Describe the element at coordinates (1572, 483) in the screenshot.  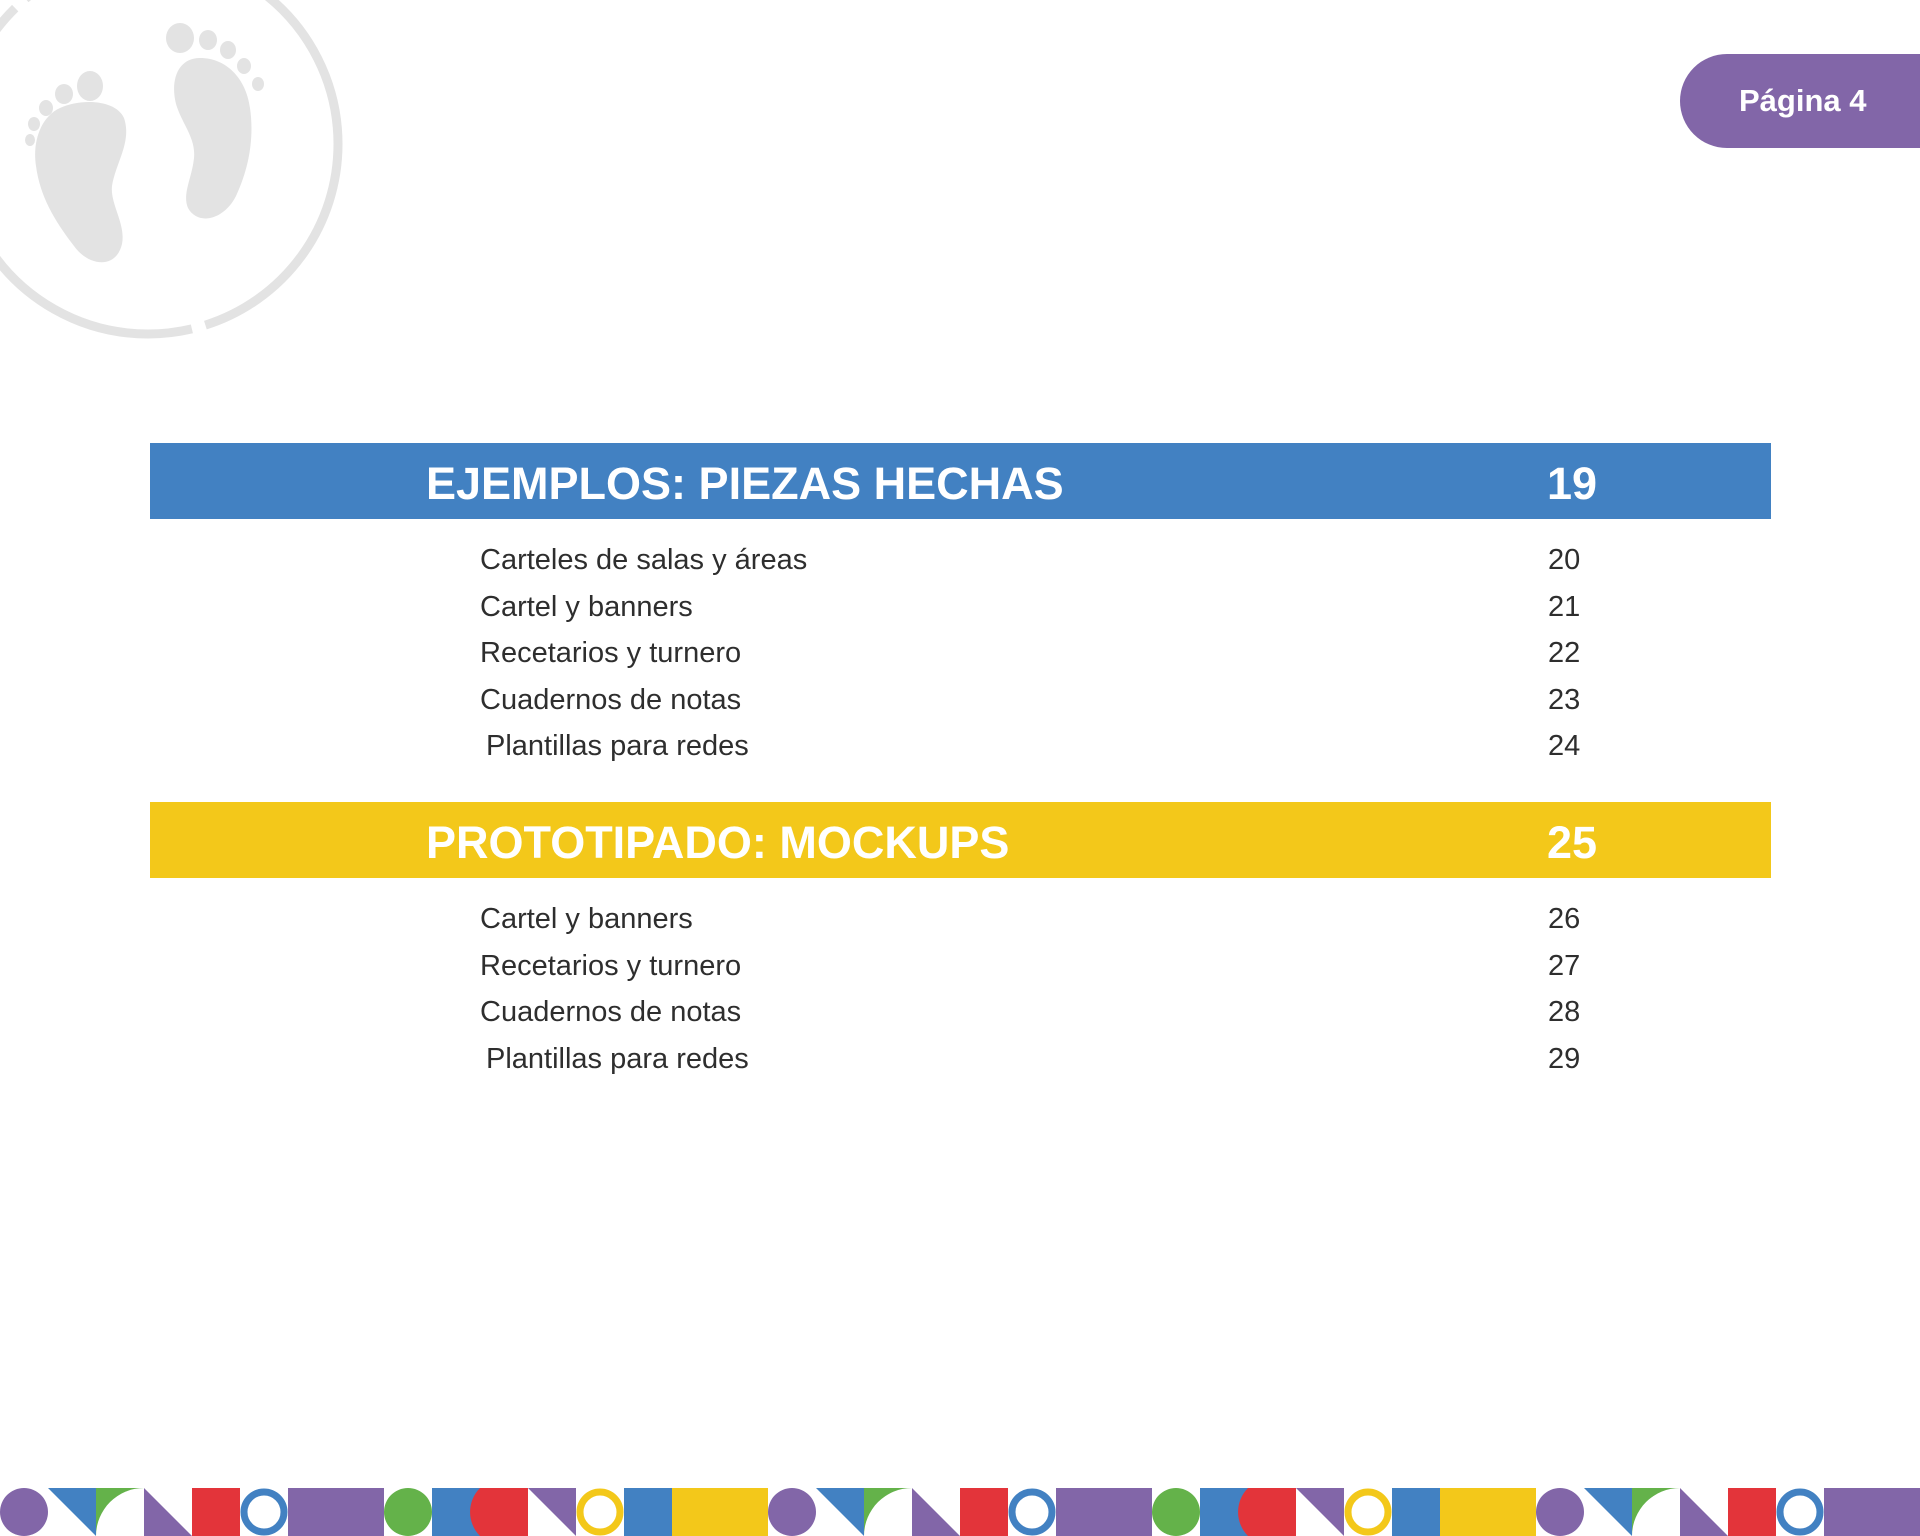
I see `section-page-number: 19` at that location.